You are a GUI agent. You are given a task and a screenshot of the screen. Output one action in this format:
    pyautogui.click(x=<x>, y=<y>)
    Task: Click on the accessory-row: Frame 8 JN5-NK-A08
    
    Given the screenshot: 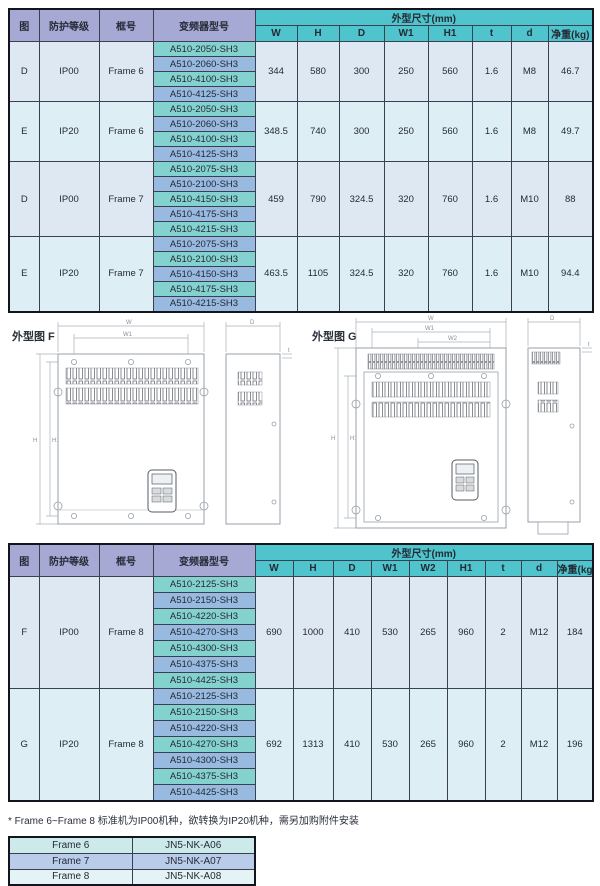 What is the action you would take?
    pyautogui.click(x=132, y=877)
    